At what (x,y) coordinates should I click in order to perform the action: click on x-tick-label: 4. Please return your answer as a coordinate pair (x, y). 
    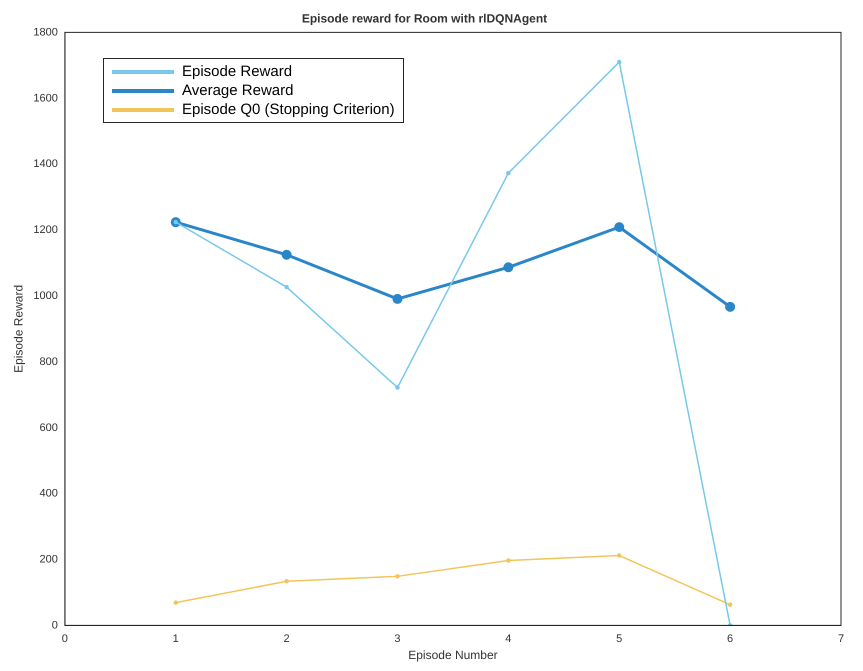
    Looking at the image, I should click on (508, 639).